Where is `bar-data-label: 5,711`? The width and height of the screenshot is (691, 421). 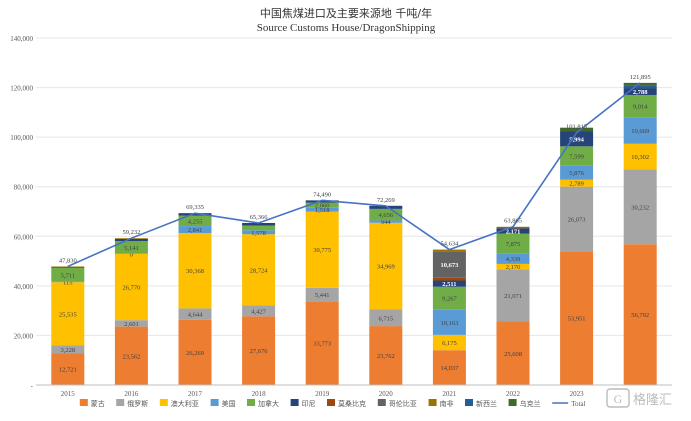 bar-data-label: 5,711 is located at coordinates (68, 275).